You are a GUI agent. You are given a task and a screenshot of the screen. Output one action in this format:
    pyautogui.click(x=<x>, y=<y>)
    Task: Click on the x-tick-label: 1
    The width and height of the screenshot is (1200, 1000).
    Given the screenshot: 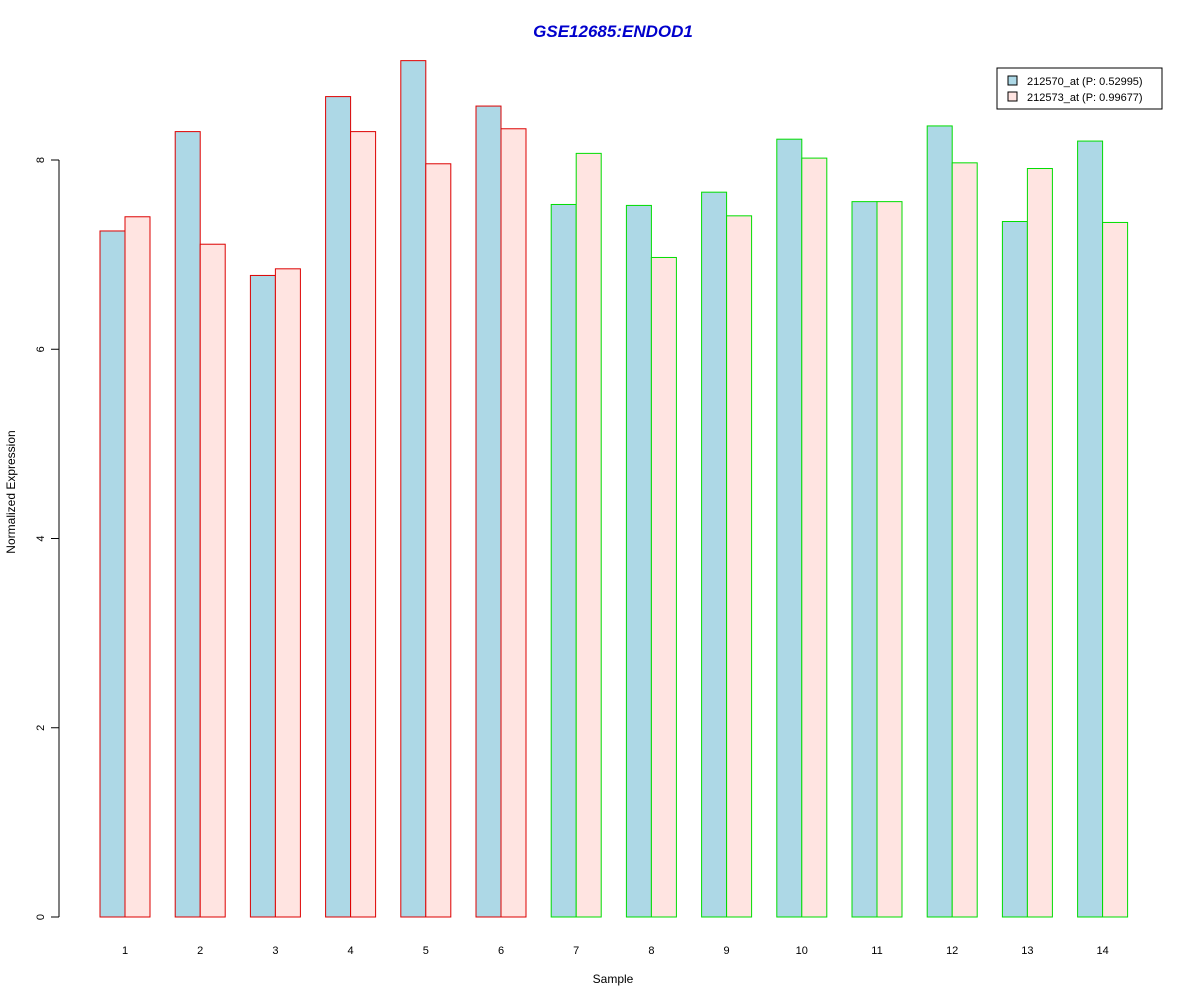 What is the action you would take?
    pyautogui.click(x=125, y=951)
    